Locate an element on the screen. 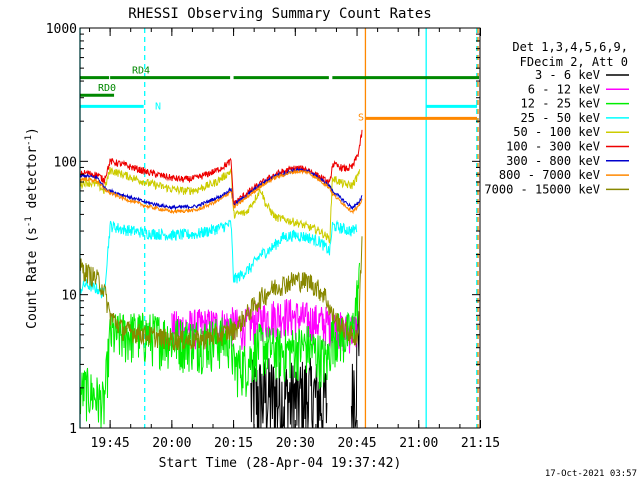  legend-entry-label: 7000 - 15000 keV is located at coordinates (542, 189).